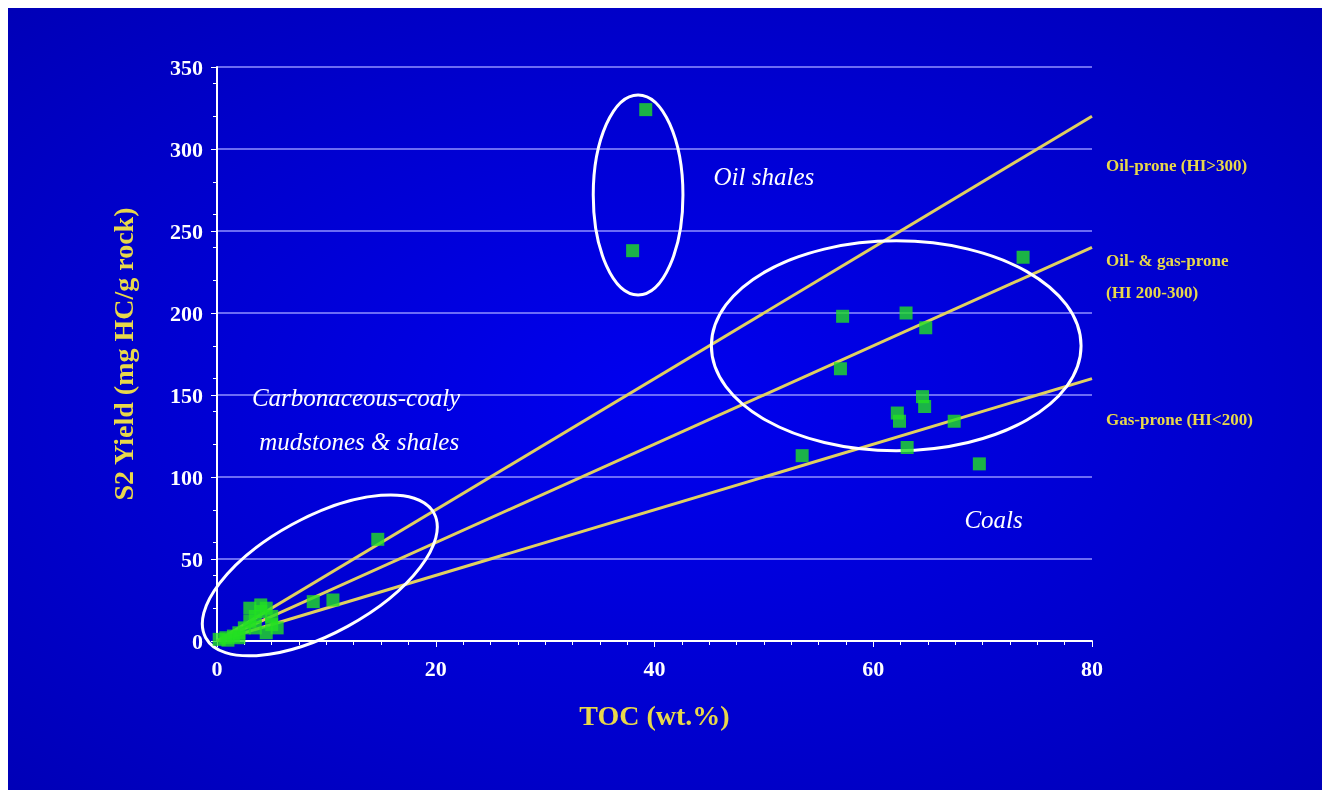 This screenshot has width=1330, height=798. I want to click on text: Oil-prone (HI>300), so click(1177, 165).